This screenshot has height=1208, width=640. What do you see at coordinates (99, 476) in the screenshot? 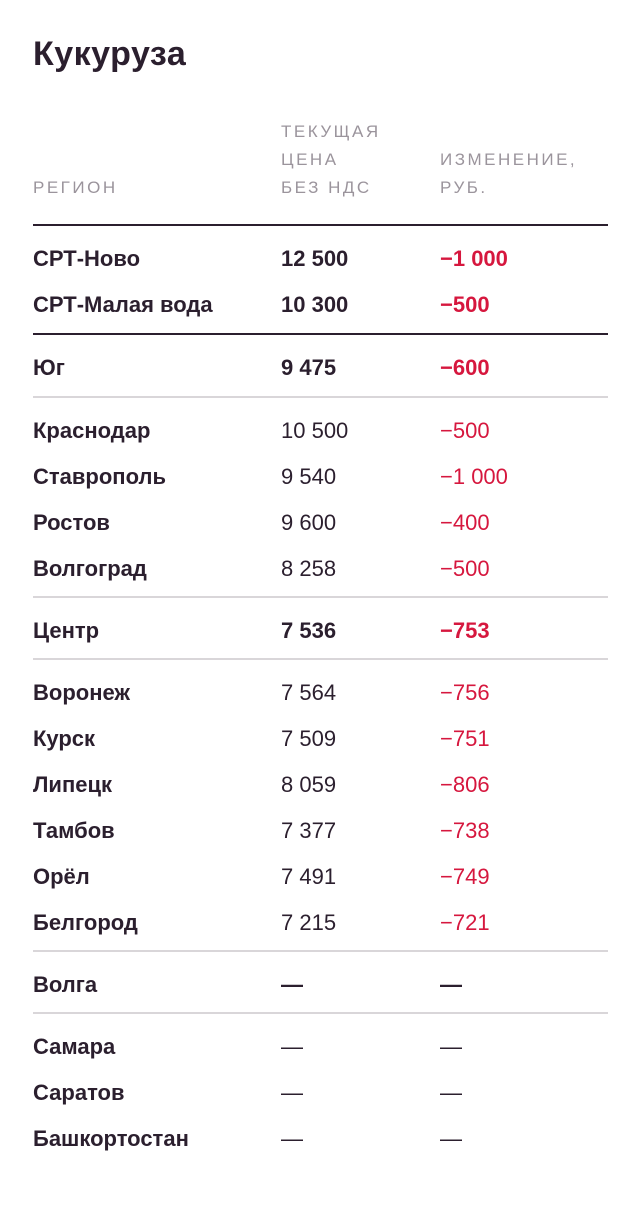
I see `cell-region: Ставрополь` at bounding box center [99, 476].